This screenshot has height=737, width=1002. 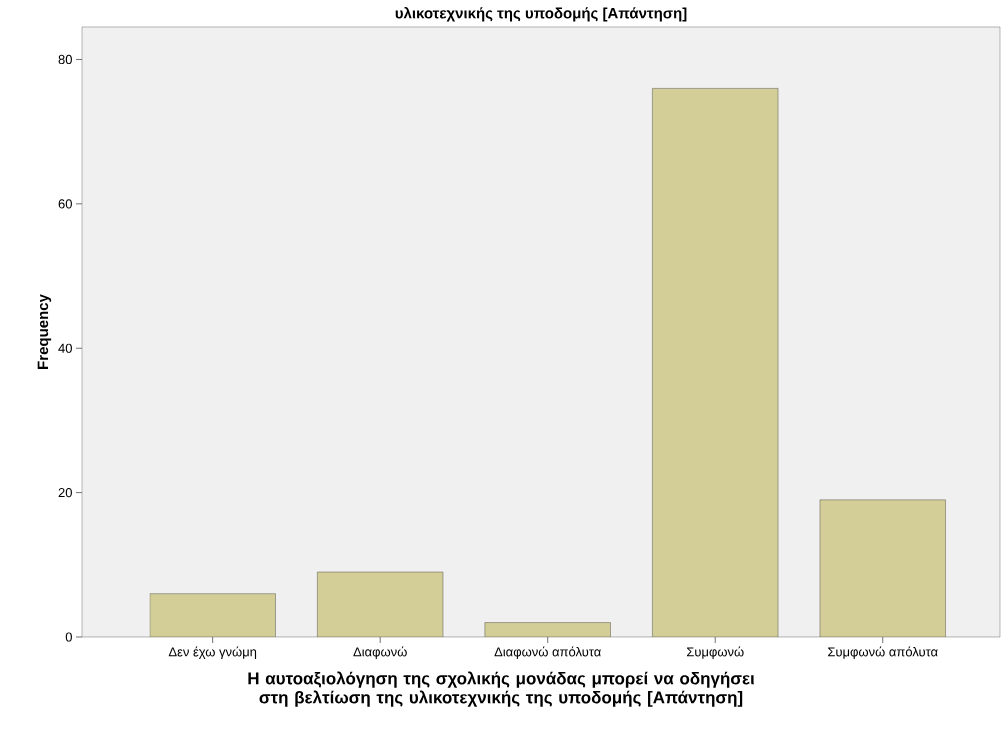 What do you see at coordinates (65, 493) in the screenshot?
I see `y-tick-label: 20` at bounding box center [65, 493].